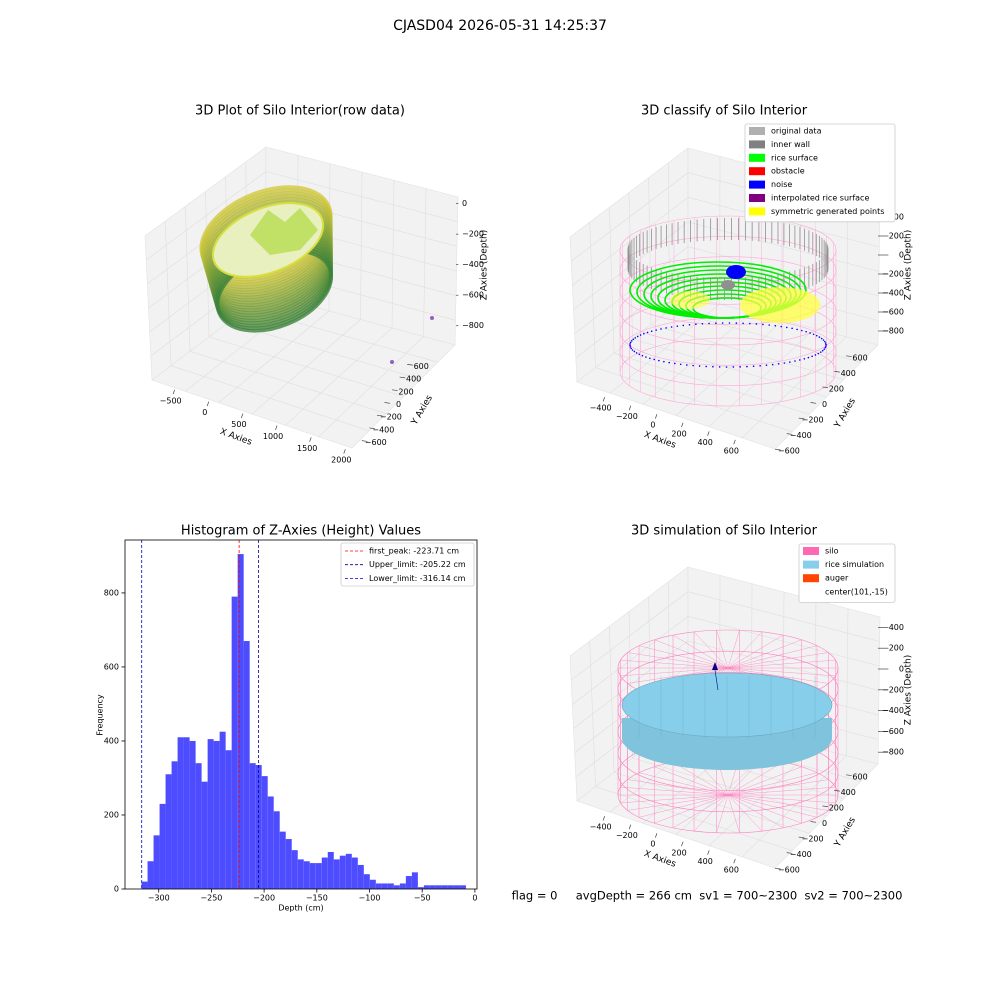 The height and width of the screenshot is (1000, 1000). I want to click on axis-label: Z Axies (Depth), so click(485, 265).